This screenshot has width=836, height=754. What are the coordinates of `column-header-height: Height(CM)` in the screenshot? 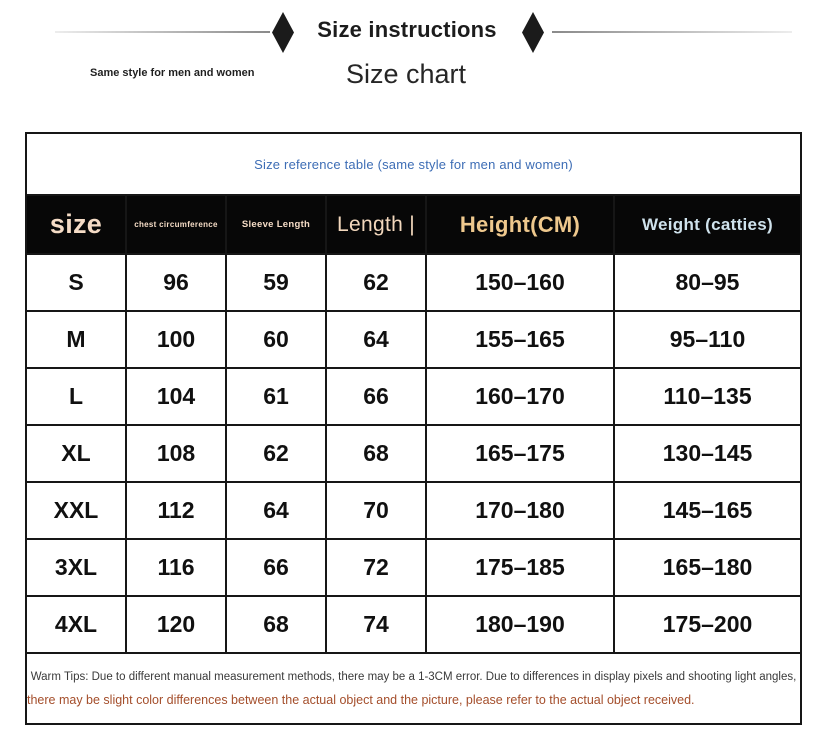 It's located at (520, 224).